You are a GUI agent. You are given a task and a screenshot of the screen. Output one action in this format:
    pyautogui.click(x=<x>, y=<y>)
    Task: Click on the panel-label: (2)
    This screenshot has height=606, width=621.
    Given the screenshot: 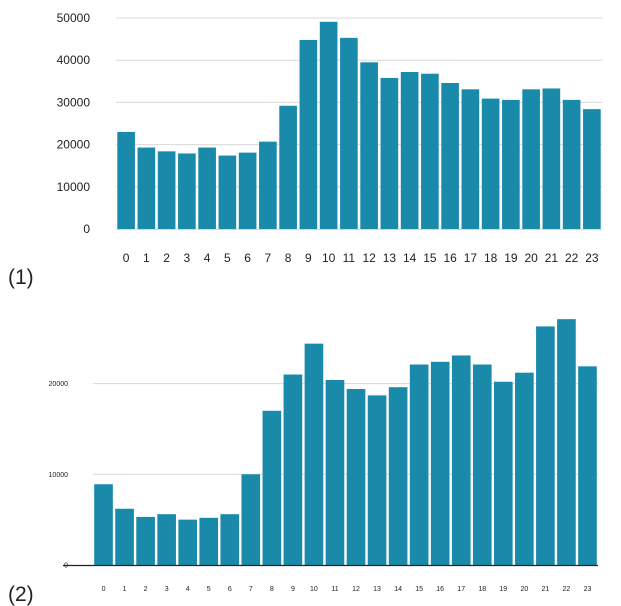 What is the action you would take?
    pyautogui.click(x=21, y=594)
    